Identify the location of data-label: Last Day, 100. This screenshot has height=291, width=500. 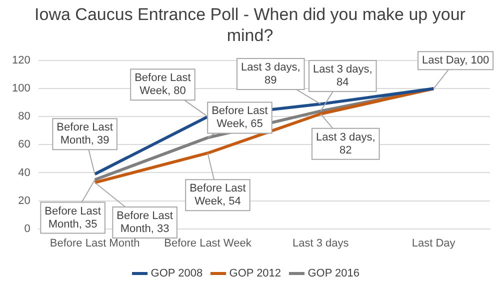
(456, 60).